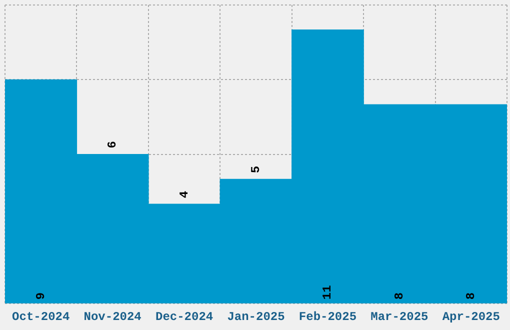  What do you see at coordinates (327, 317) in the screenshot?
I see `x-tick-label: Feb-2025` at bounding box center [327, 317].